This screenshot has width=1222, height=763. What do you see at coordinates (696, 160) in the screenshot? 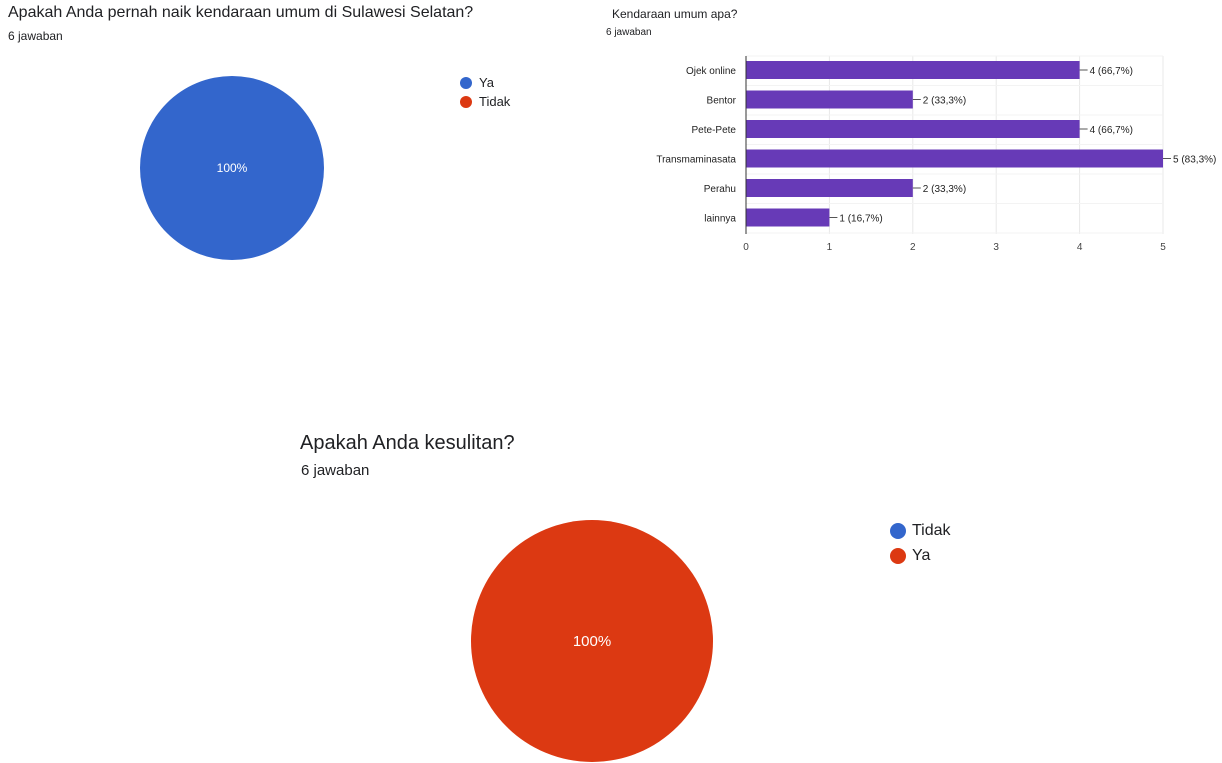
I see `q2-category-label: Transmaminasata` at bounding box center [696, 160].